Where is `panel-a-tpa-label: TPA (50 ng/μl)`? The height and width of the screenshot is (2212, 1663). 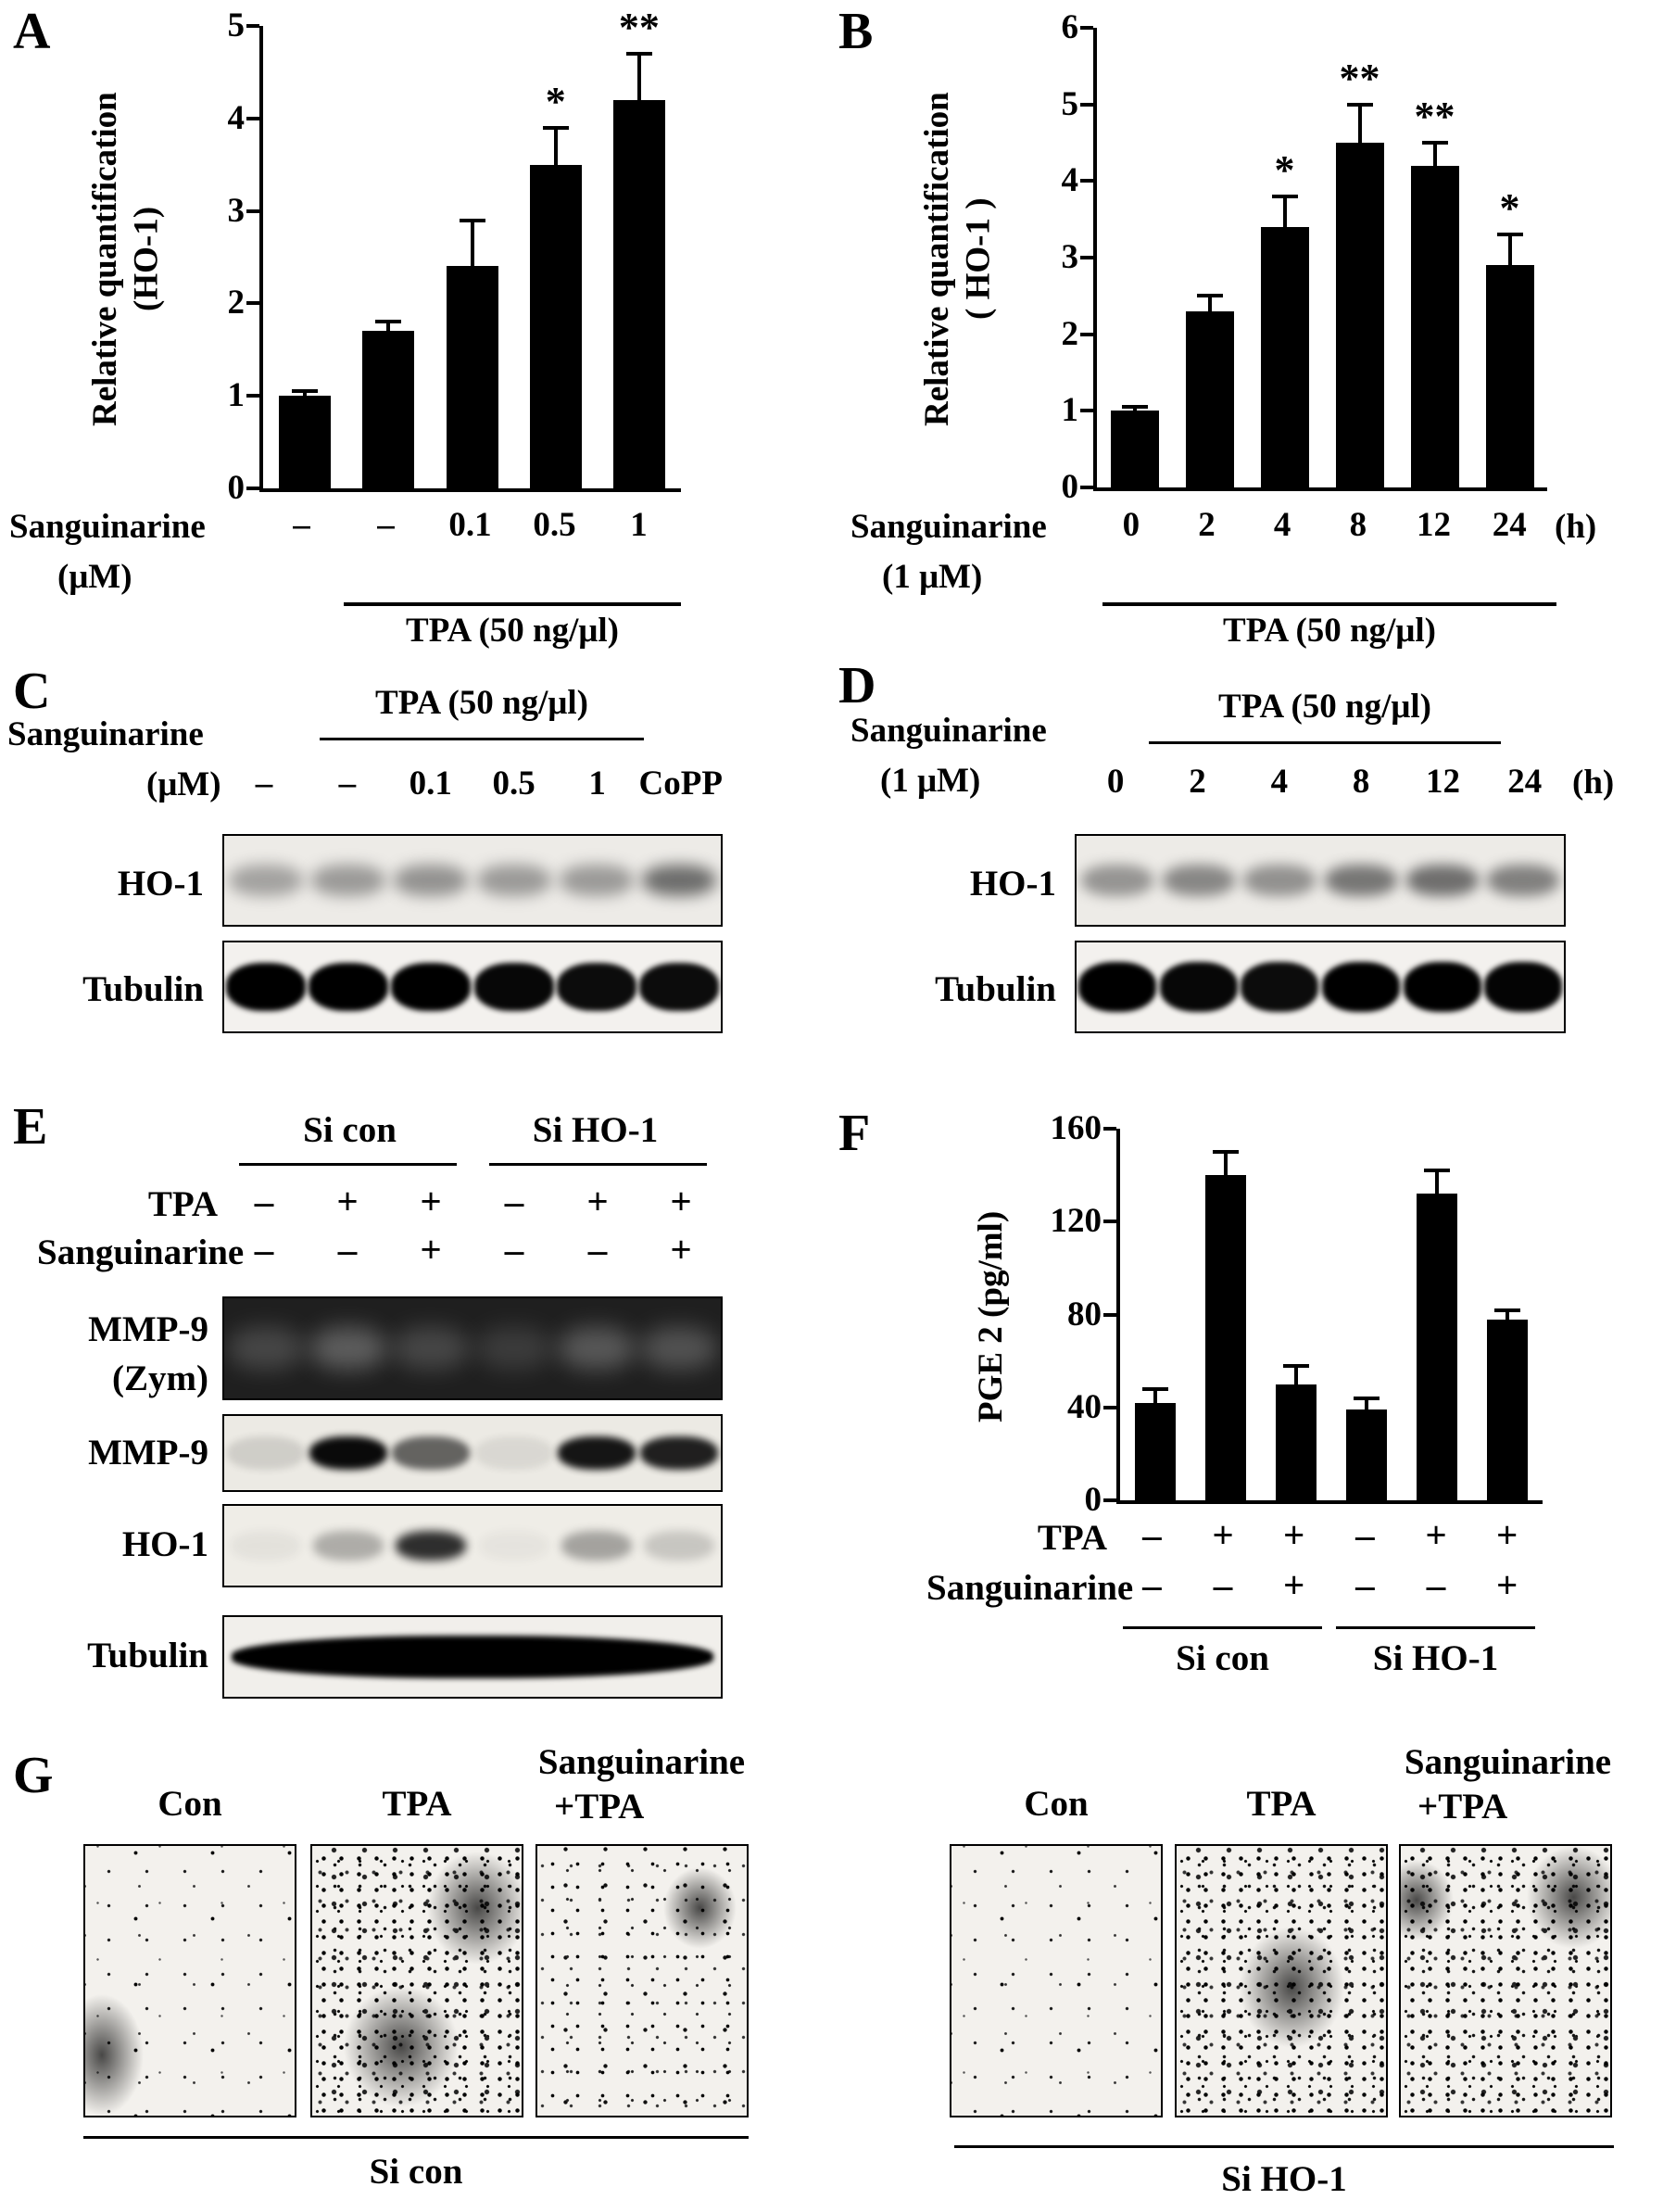
panel-a-tpa-label: TPA (50 ng/μl) is located at coordinates (512, 631).